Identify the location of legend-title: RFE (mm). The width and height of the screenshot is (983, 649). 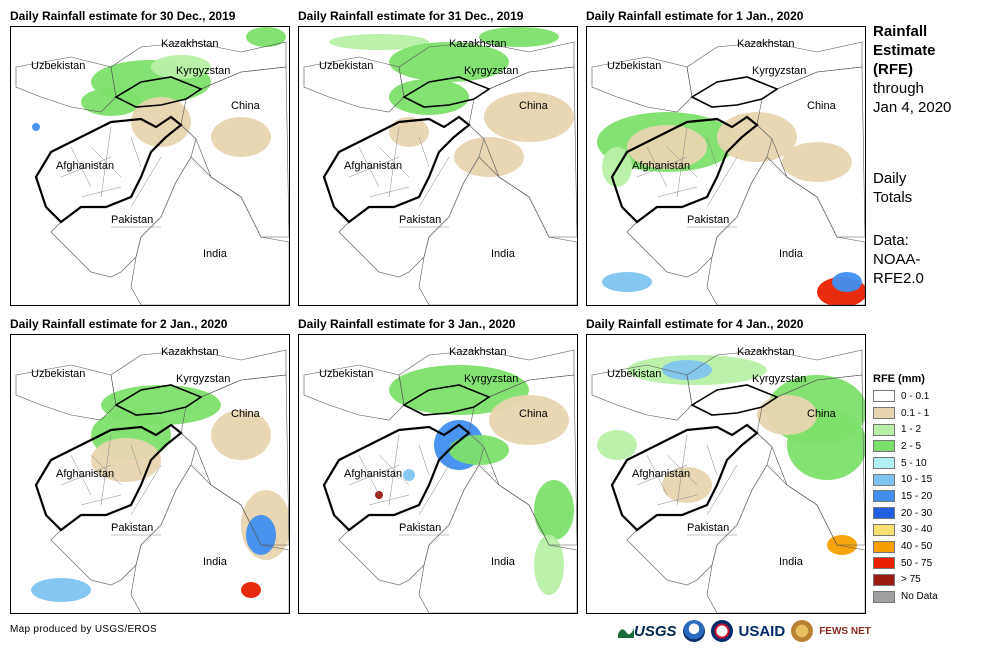
(899, 379).